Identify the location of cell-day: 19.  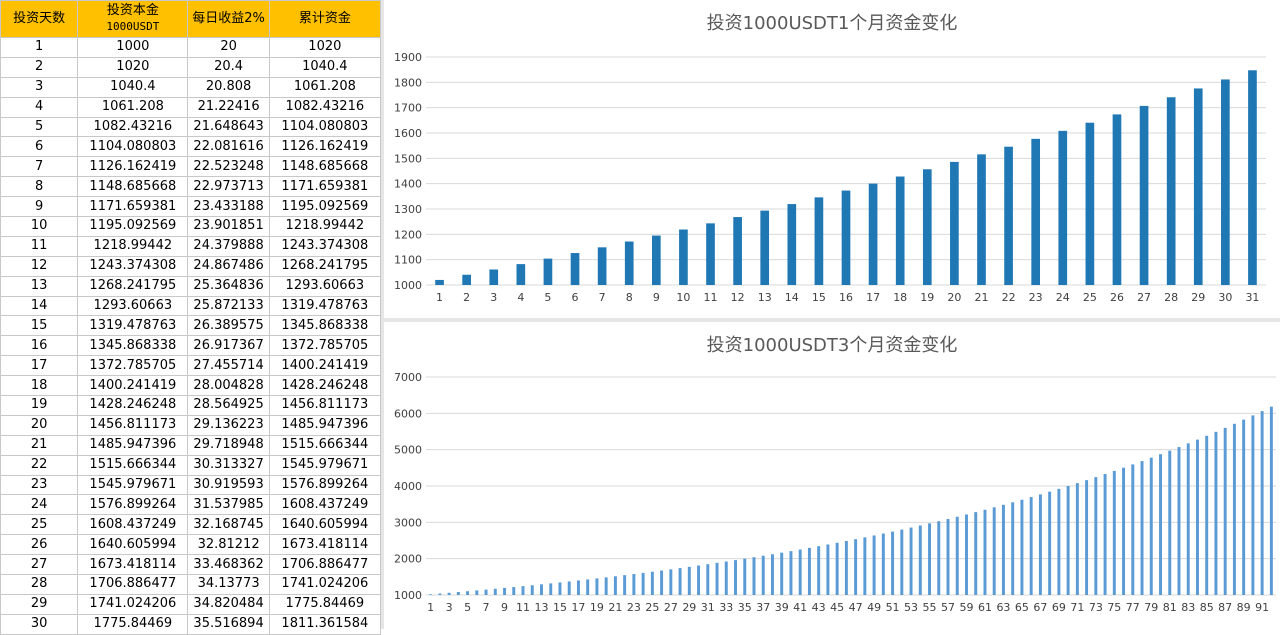
(39, 405).